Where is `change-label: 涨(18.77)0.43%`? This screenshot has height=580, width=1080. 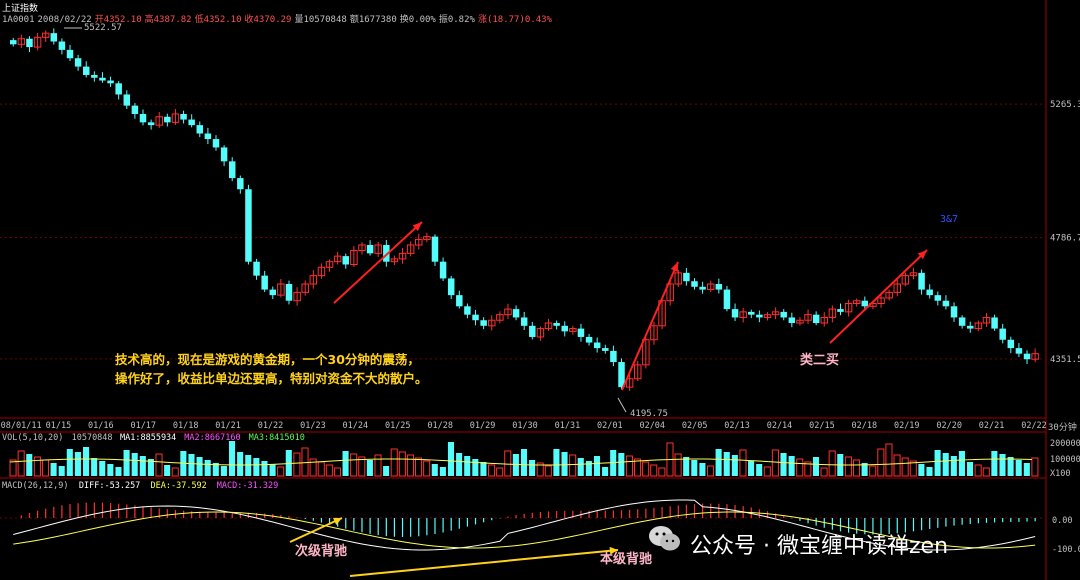 change-label: 涨(18.77)0.43% is located at coordinates (514, 20).